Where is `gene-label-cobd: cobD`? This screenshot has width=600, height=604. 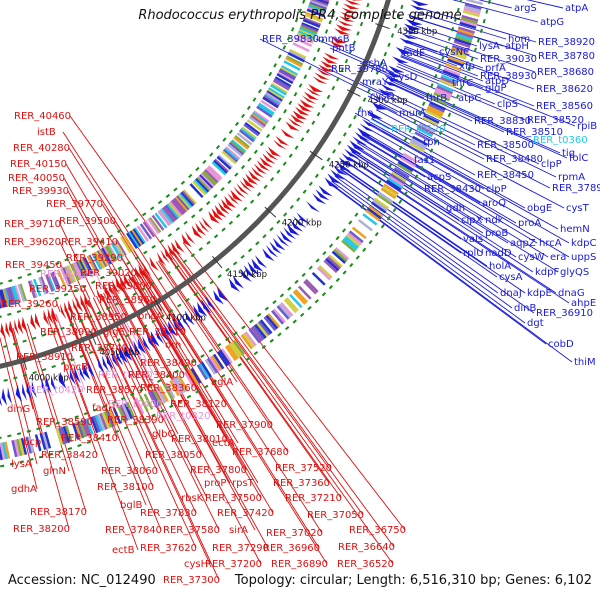 gene-label-cobd: cobD is located at coordinates (561, 344).